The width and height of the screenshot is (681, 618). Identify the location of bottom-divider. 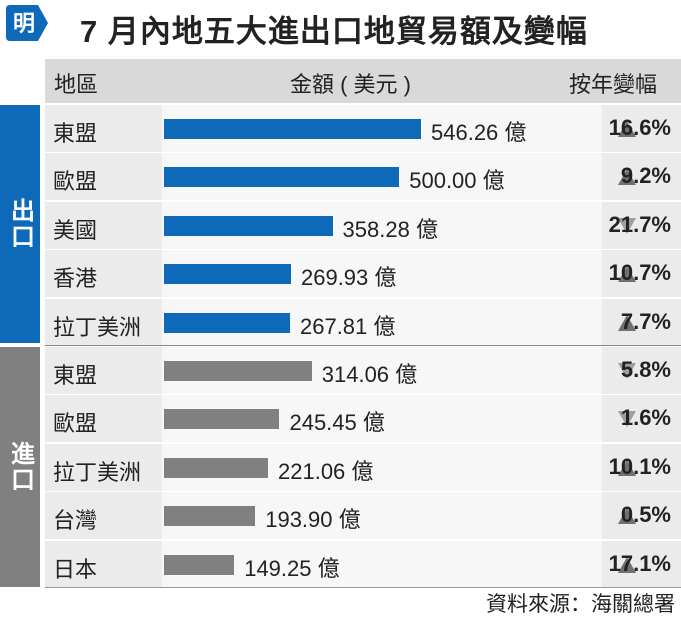
(363, 587).